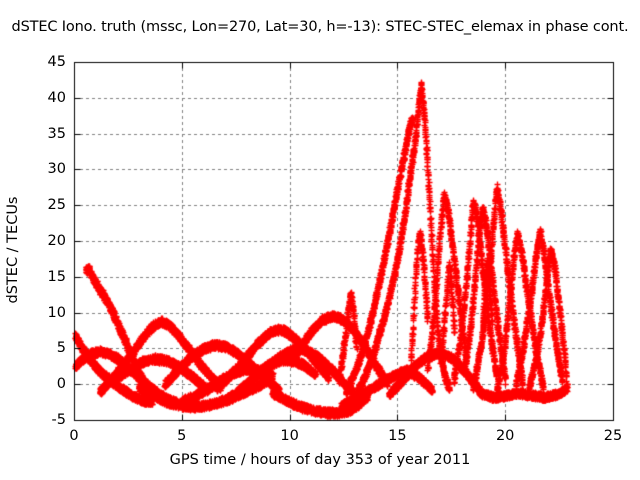 Image resolution: width=640 pixels, height=480 pixels. Describe the element at coordinates (56, 312) in the screenshot. I see `y-tick-label: 10` at that location.